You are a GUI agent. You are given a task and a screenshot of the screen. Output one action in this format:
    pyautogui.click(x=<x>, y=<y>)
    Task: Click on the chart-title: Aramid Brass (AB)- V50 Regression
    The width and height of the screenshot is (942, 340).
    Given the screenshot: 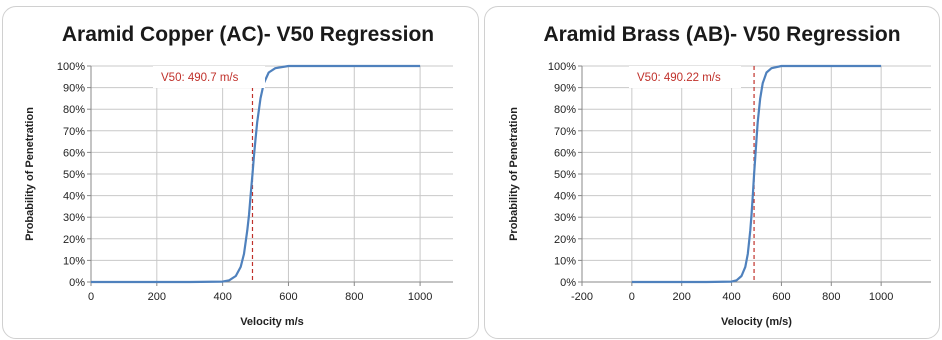 What is the action you would take?
    pyautogui.click(x=721, y=34)
    